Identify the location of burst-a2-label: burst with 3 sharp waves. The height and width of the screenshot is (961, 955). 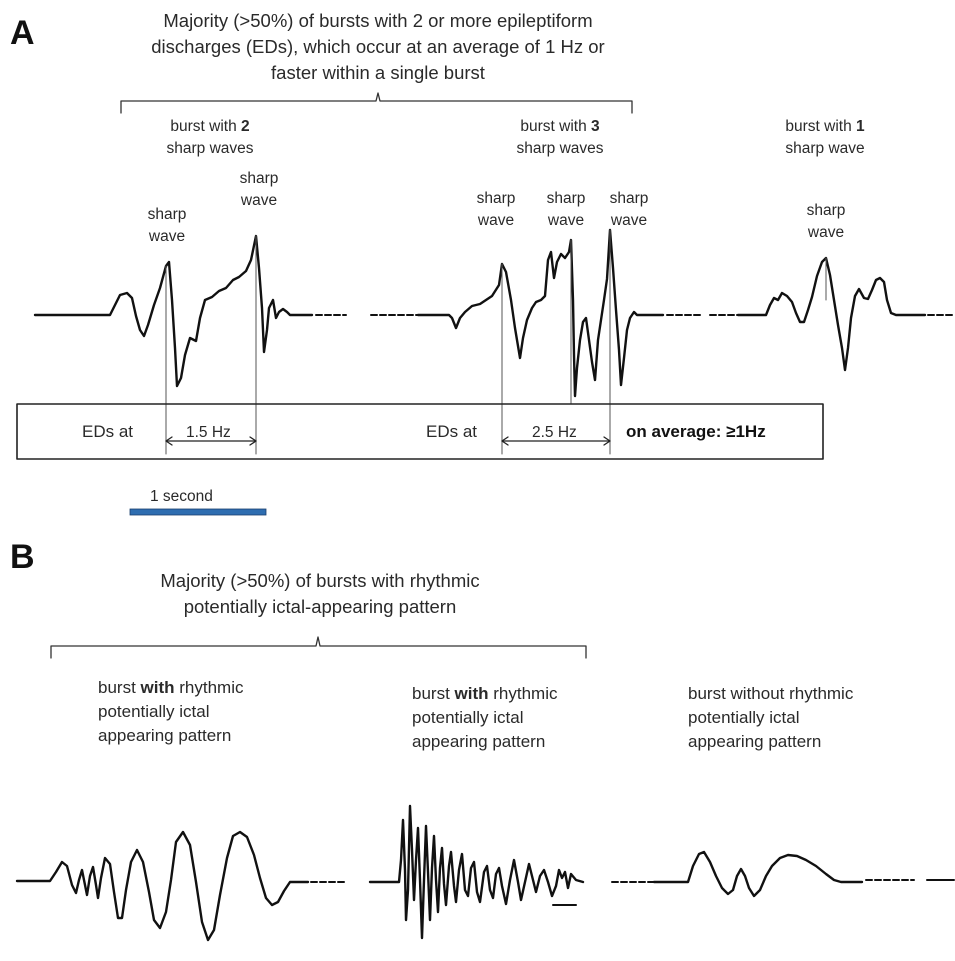
(560, 137).